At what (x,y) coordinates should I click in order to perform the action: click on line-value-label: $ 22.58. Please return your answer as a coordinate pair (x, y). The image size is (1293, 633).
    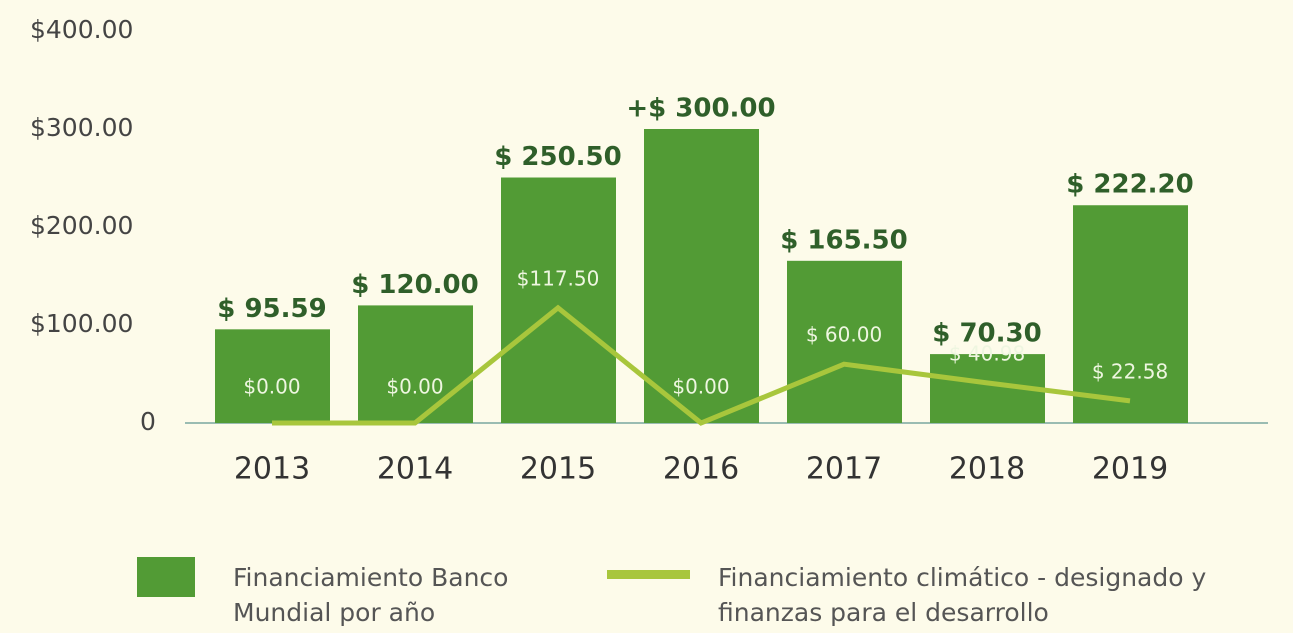
    Looking at the image, I should click on (1130, 371).